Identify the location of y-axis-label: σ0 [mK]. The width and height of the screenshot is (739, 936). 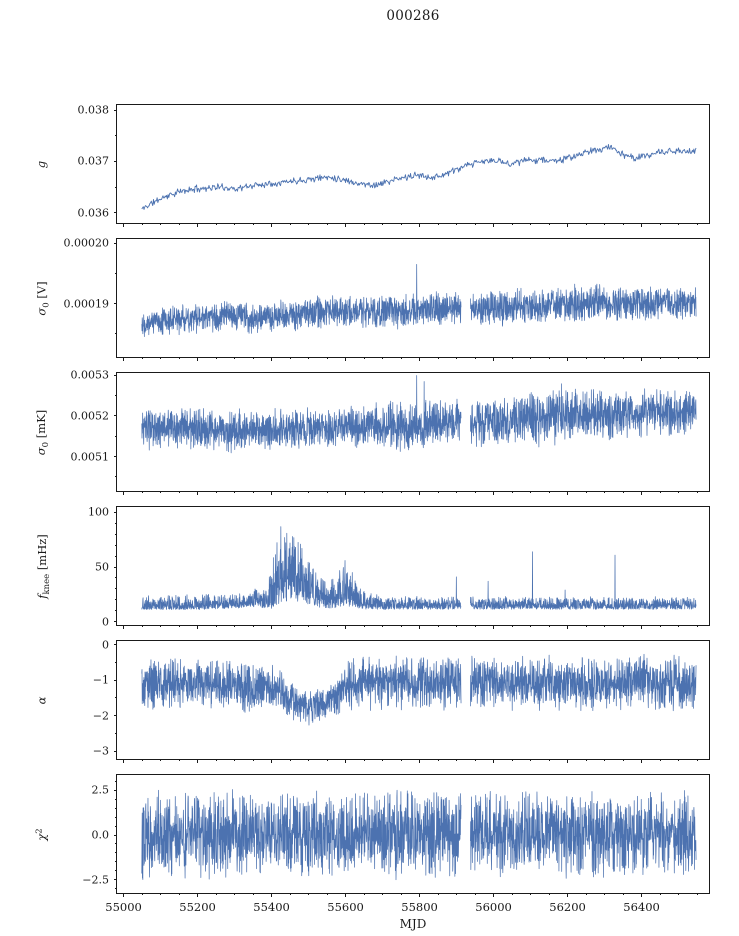
(43, 432).